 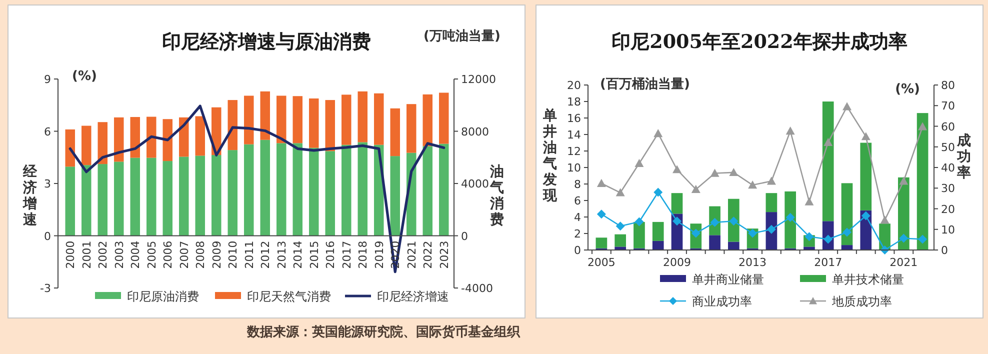 I want to click on y2-tick-label: 30, so click(x=948, y=189).